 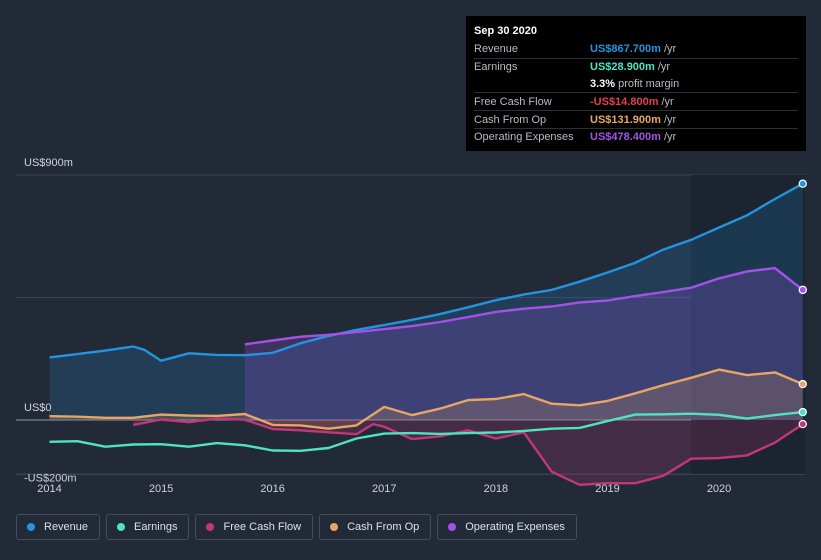 I want to click on tooltip-row-cash-from-op: Cash From Op US$131.900m /yr, so click(x=636, y=119).